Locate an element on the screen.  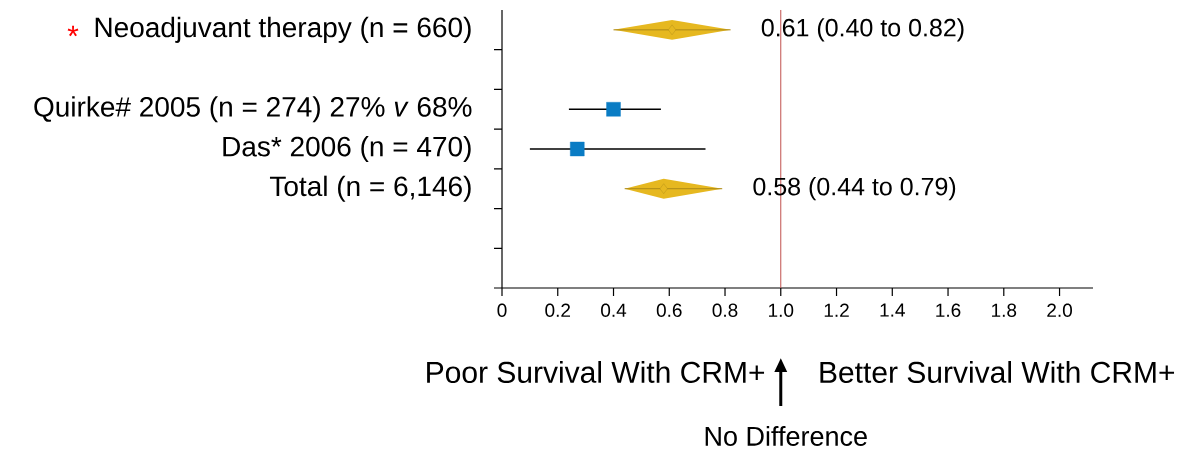
x-tick-label: 0.2 is located at coordinates (558, 310).